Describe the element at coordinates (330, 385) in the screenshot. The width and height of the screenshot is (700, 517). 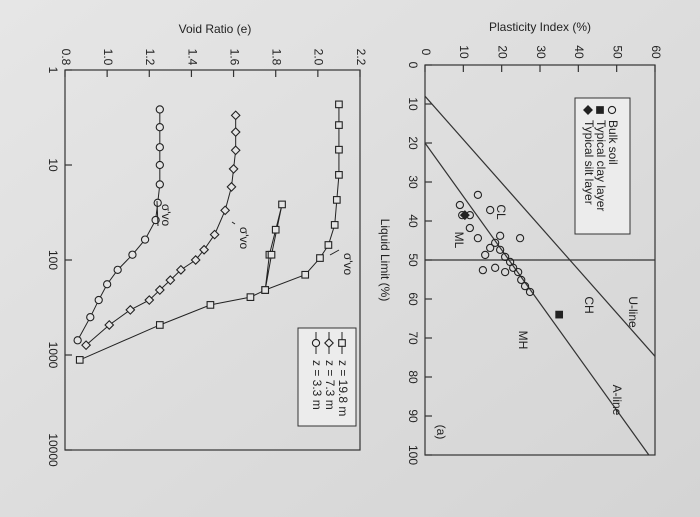
I see `legend-label: z = 7.3 m` at that location.